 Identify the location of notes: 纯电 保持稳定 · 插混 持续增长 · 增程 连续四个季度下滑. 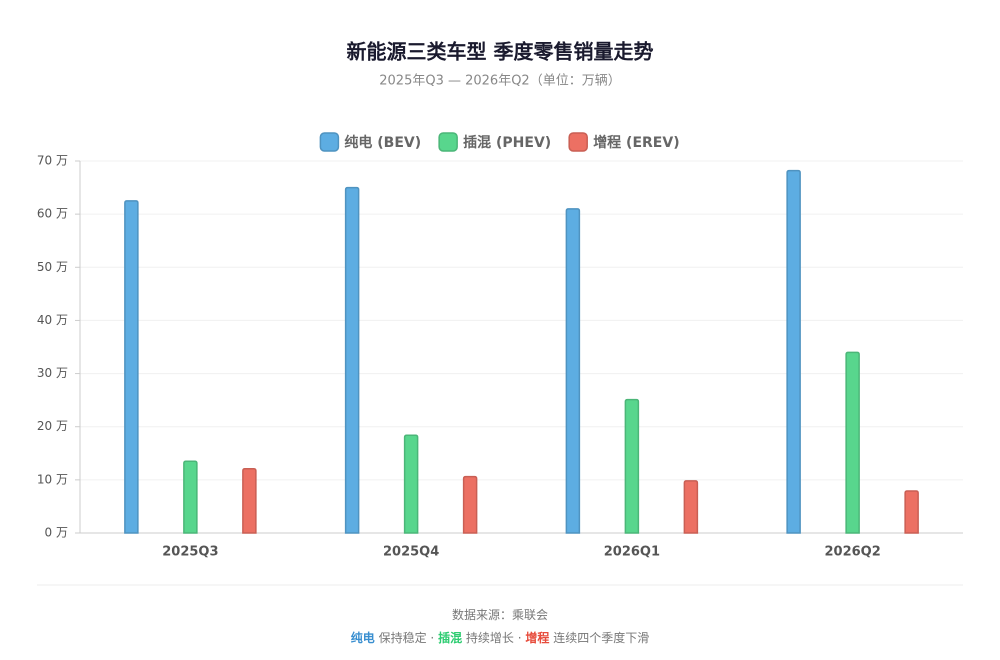
(500, 637).